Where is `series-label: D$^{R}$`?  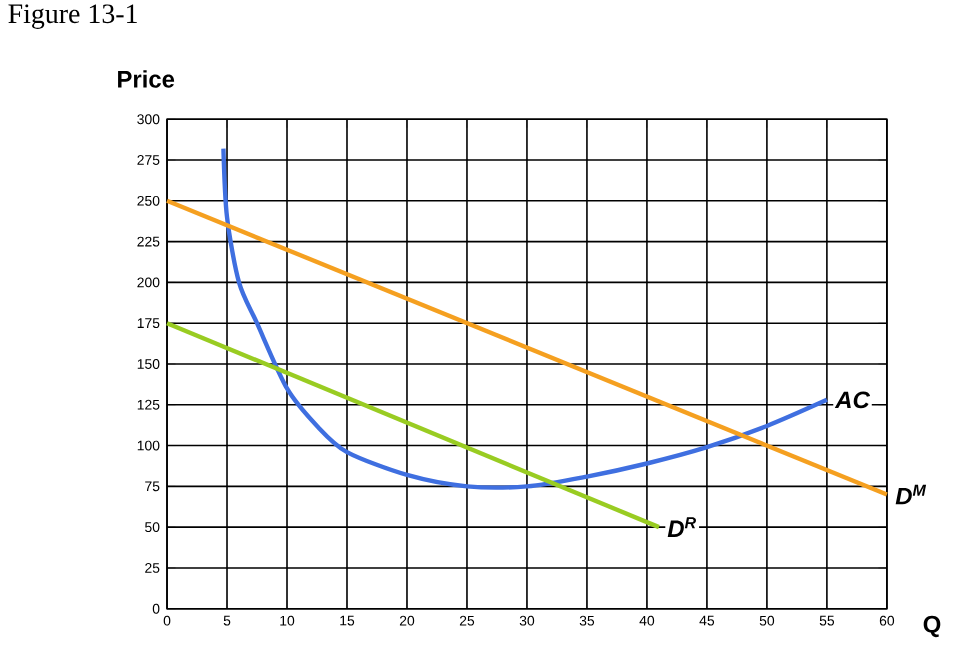 series-label: D$^{R}$ is located at coordinates (681, 527).